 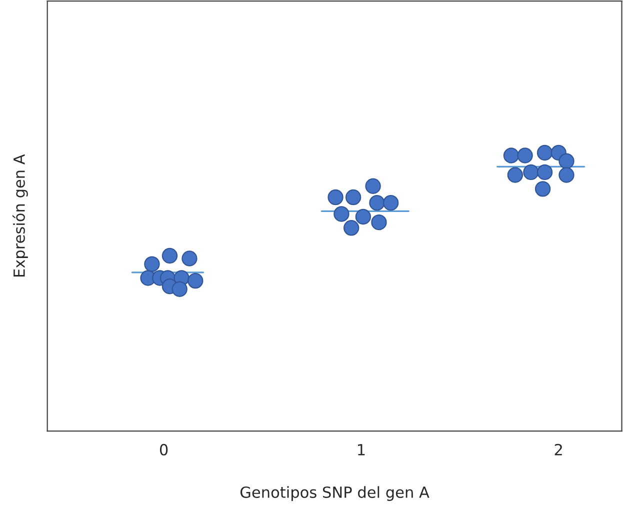 What do you see at coordinates (361, 450) in the screenshot?
I see `x-tick-label: 1` at bounding box center [361, 450].